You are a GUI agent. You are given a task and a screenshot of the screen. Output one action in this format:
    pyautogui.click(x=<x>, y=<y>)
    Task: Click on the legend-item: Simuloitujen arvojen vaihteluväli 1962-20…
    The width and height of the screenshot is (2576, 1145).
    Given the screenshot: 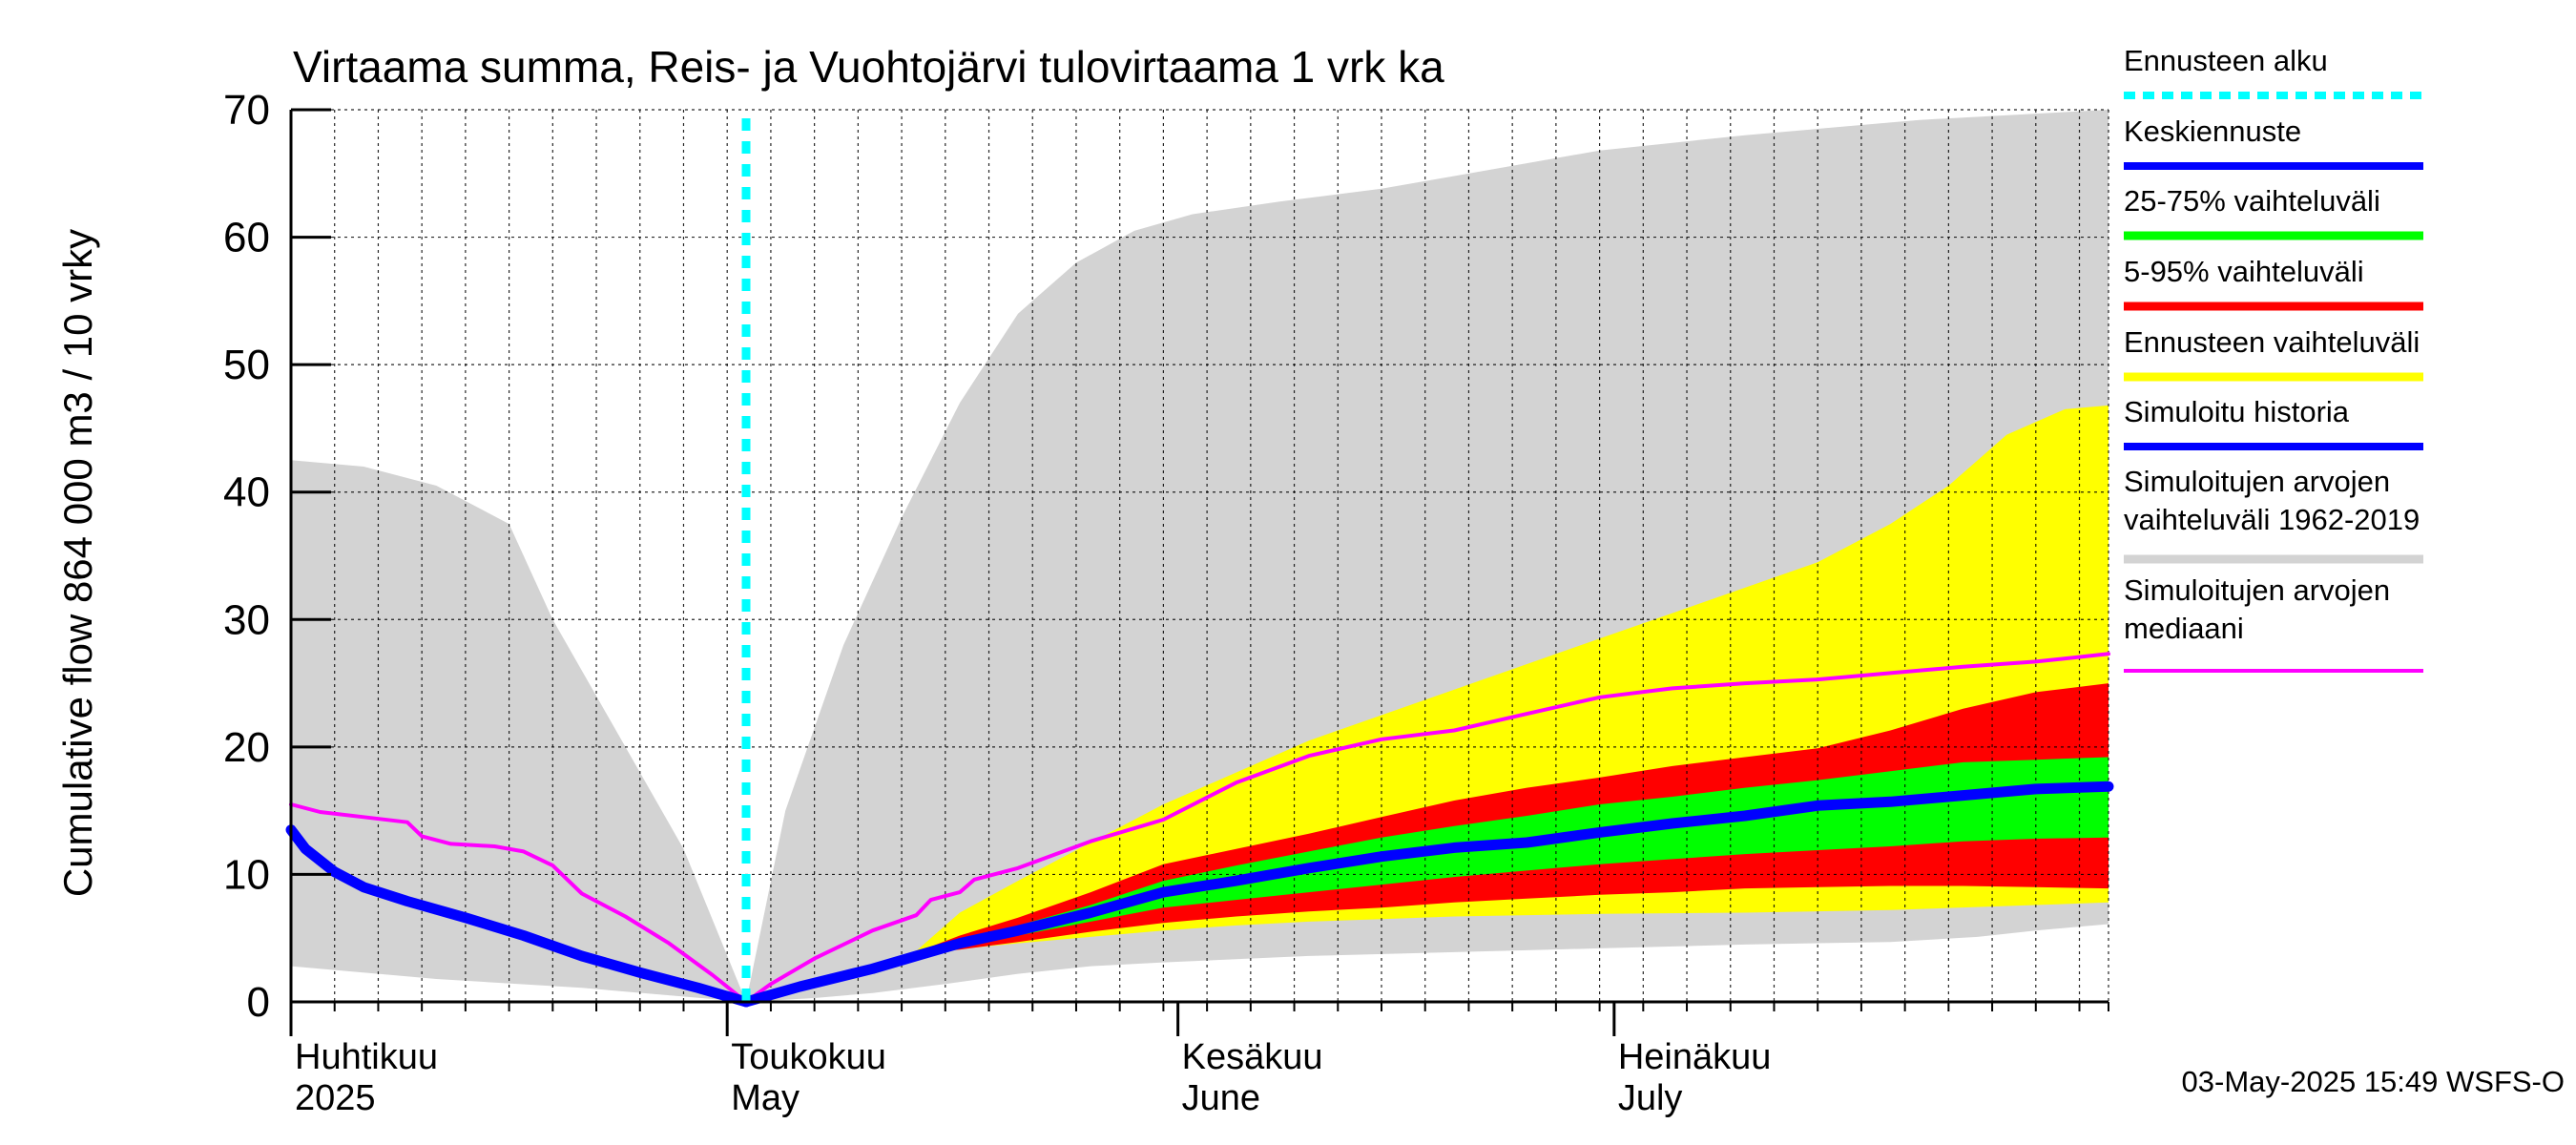 What is the action you would take?
    pyautogui.click(x=2273, y=514)
    